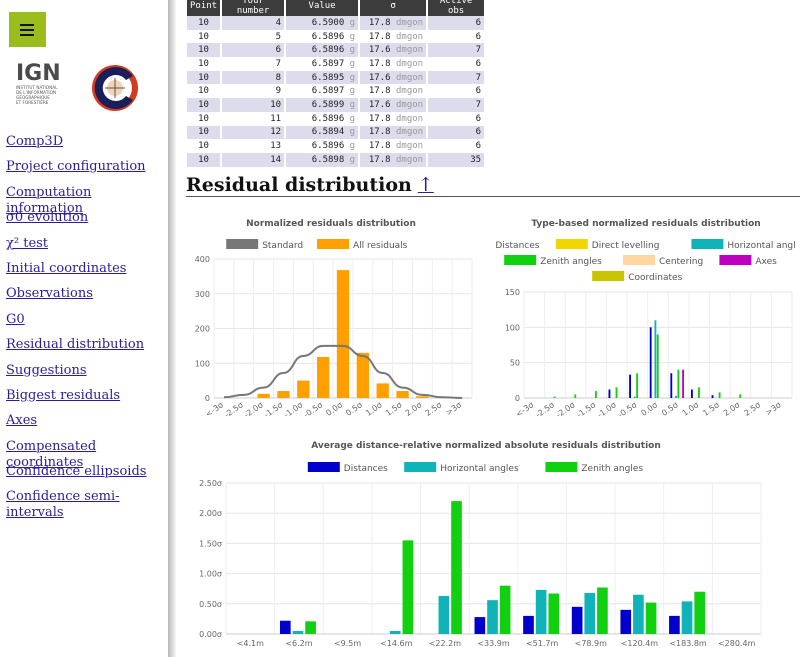 The width and height of the screenshot is (800, 657). What do you see at coordinates (75, 345) in the screenshot?
I see `nav-link-8: Residual distribution` at bounding box center [75, 345].